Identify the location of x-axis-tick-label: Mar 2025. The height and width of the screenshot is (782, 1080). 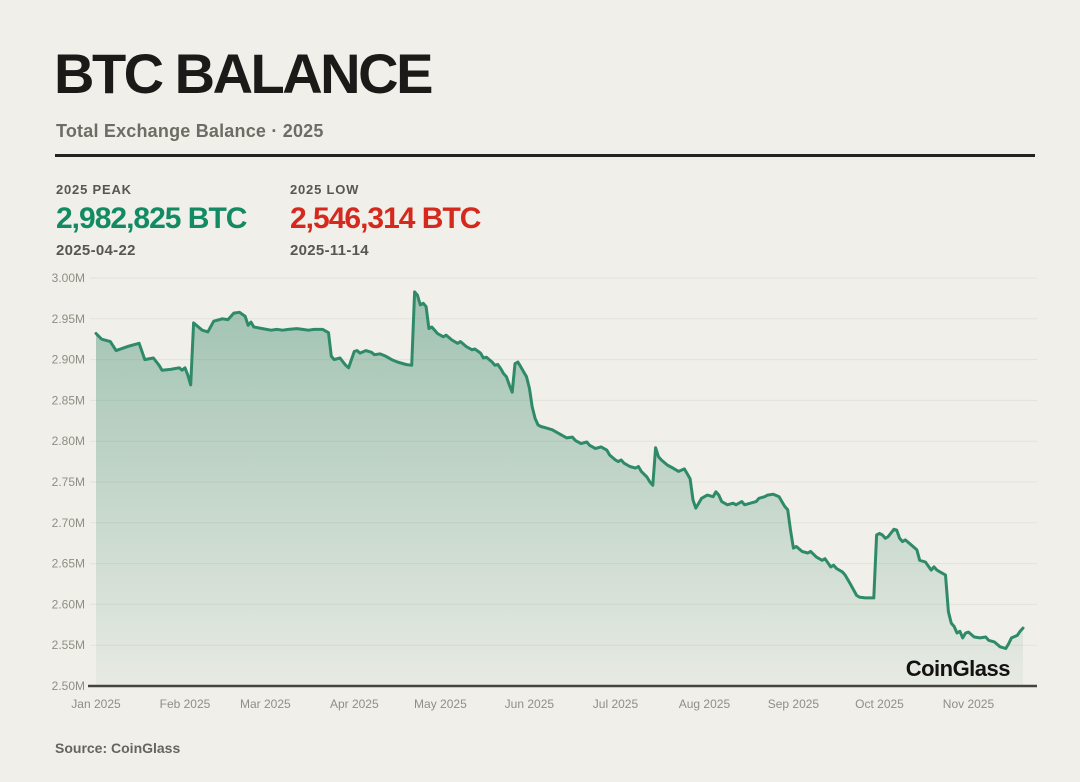
(265, 704).